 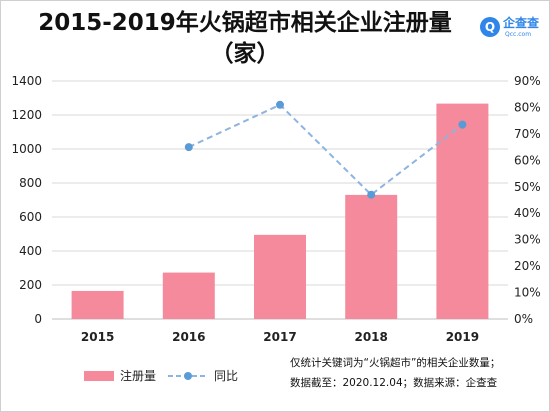 What do you see at coordinates (226, 376) in the screenshot?
I see `legend-line-label: 同比` at bounding box center [226, 376].